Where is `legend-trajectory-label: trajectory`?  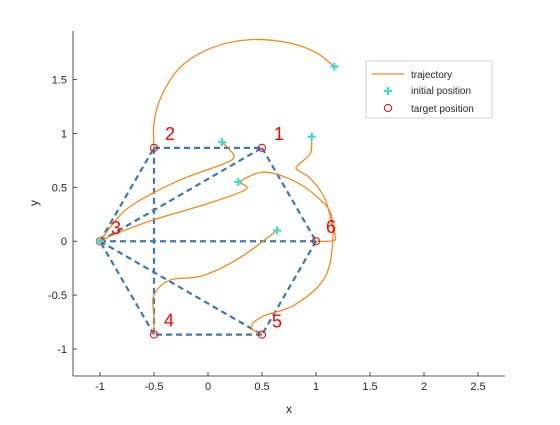 legend-trajectory-label: trajectory is located at coordinates (431, 75).